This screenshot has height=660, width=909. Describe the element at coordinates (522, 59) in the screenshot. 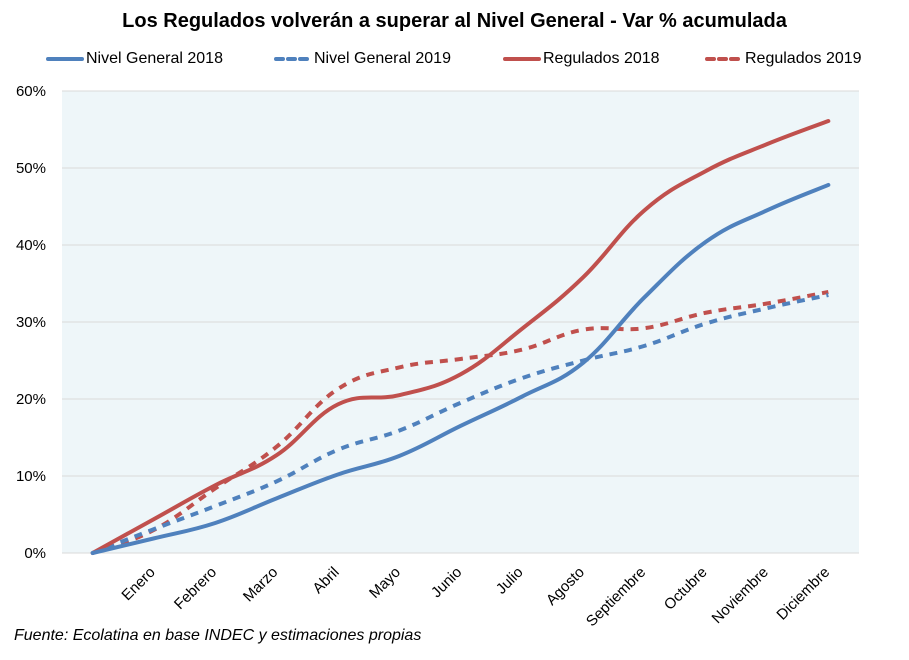

I see `legend-swatch-solid-red` at that location.